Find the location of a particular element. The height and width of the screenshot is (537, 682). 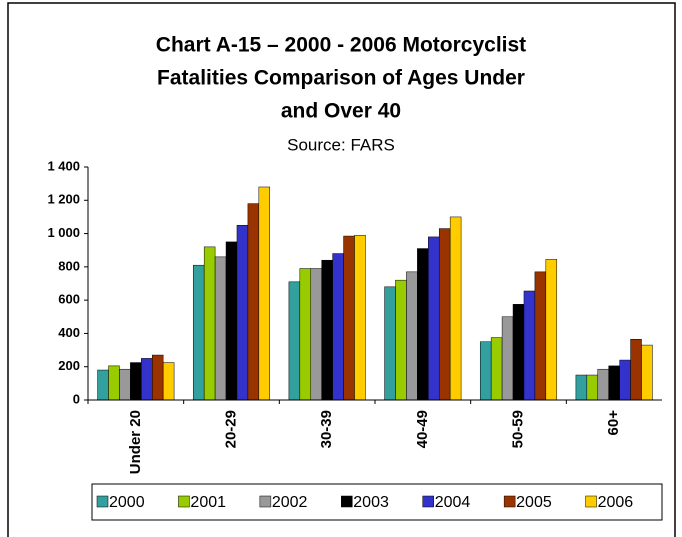

y-tick-label: 400 is located at coordinates (69, 332).